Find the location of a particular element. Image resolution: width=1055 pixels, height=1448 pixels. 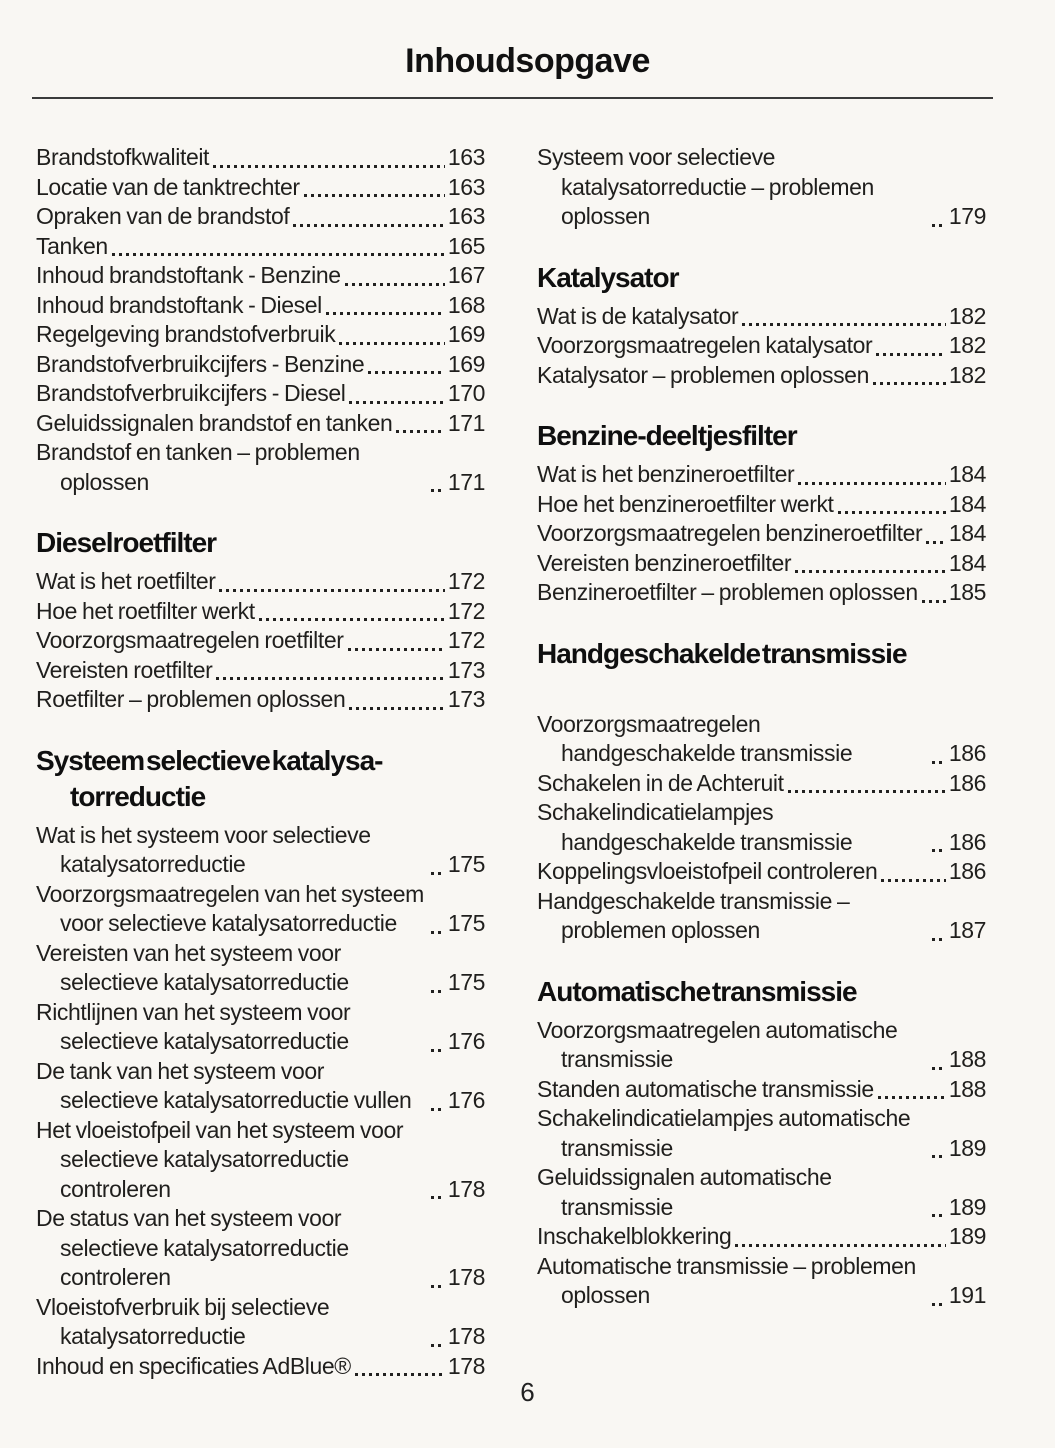

entry-title: Vereisten roetfilter is located at coordinates (124, 669).